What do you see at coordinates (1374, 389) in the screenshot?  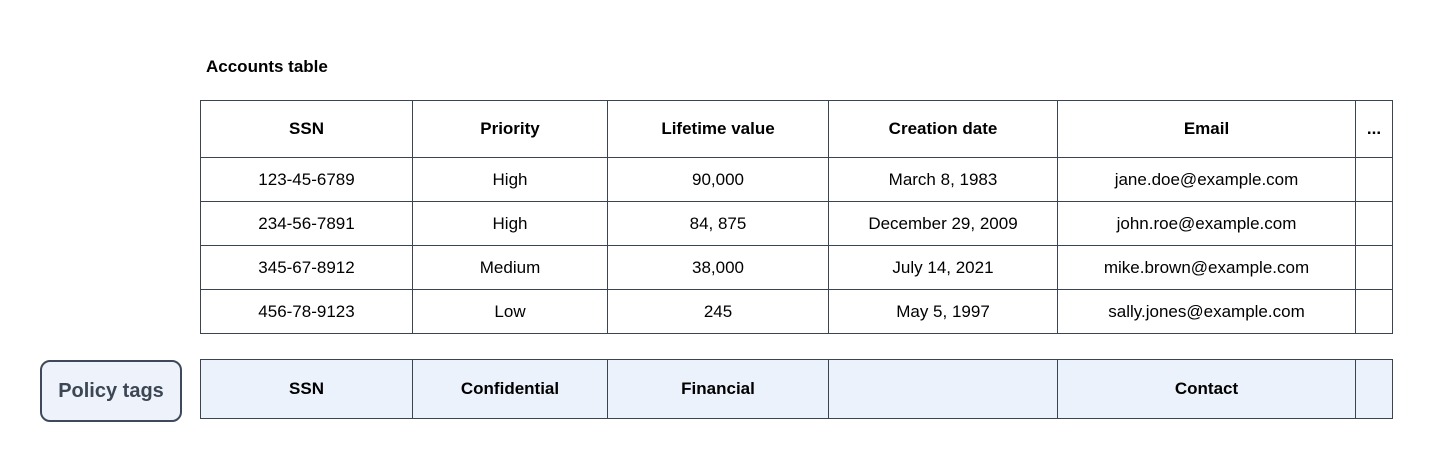 I see `policy-tag-empty-more` at bounding box center [1374, 389].